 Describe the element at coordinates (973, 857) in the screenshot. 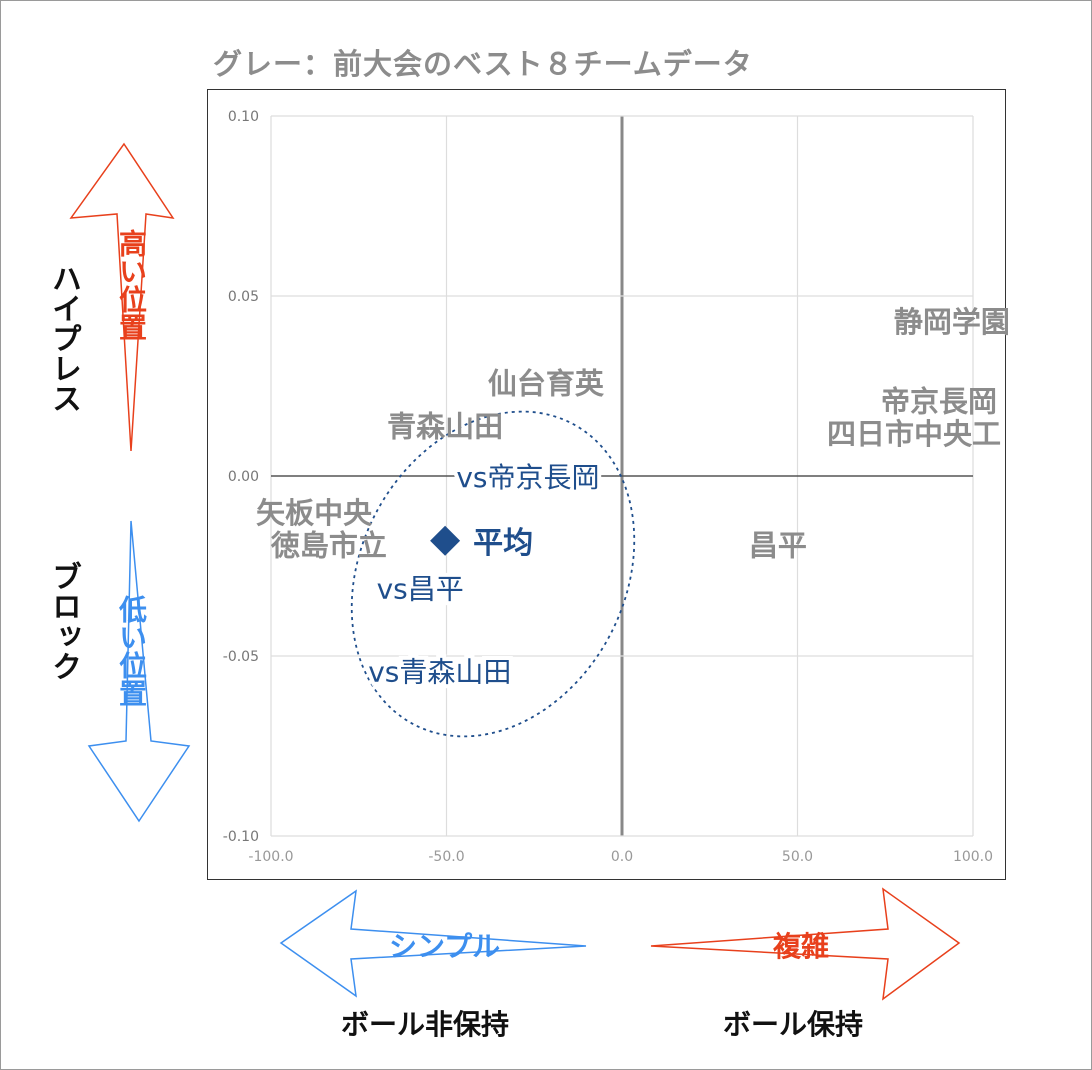

I see `x-tick-label: 100.0` at that location.